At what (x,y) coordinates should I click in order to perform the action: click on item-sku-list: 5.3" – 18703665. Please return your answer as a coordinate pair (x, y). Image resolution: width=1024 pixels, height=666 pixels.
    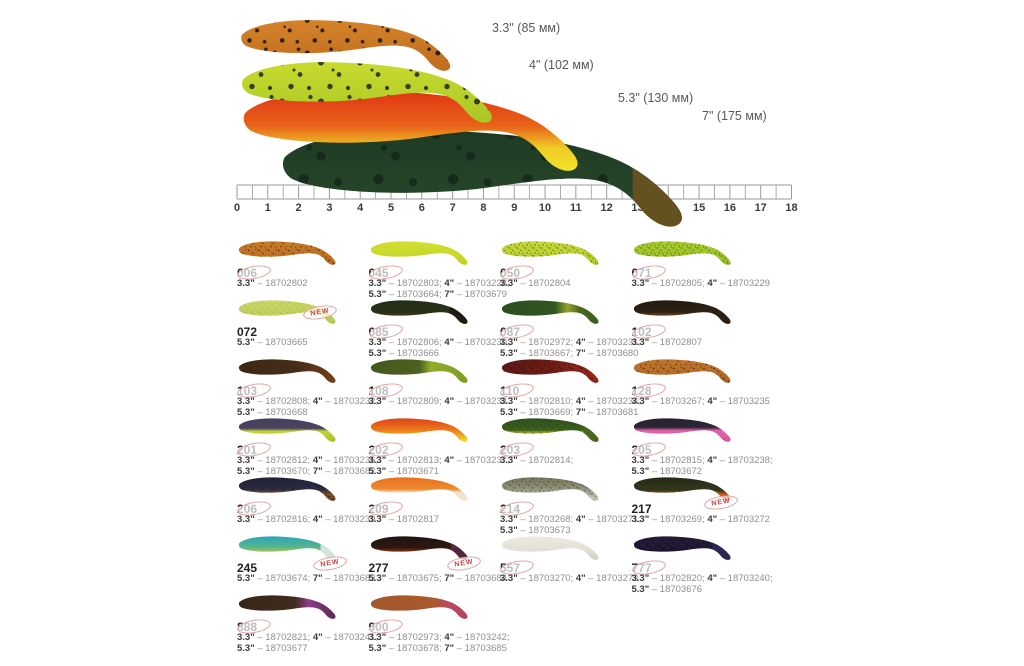
    Looking at the image, I should click on (272, 342).